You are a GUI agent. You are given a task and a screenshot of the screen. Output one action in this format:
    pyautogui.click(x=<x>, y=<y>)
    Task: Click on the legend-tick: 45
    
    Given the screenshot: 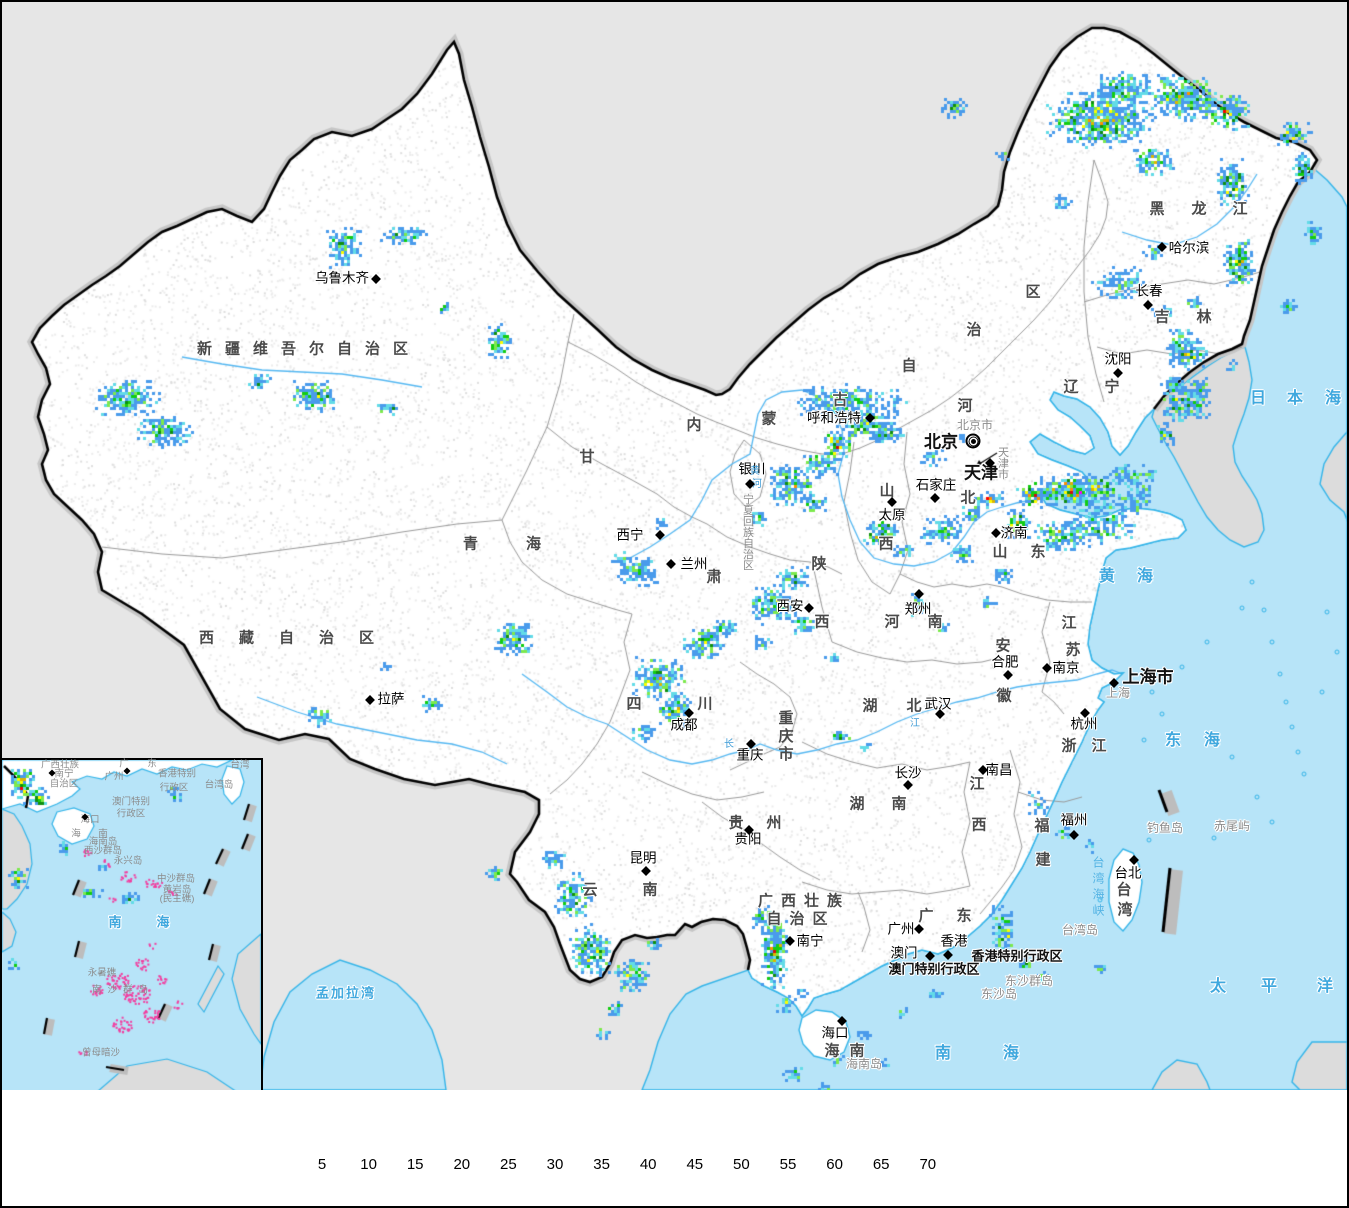 What is the action you would take?
    pyautogui.click(x=695, y=1164)
    